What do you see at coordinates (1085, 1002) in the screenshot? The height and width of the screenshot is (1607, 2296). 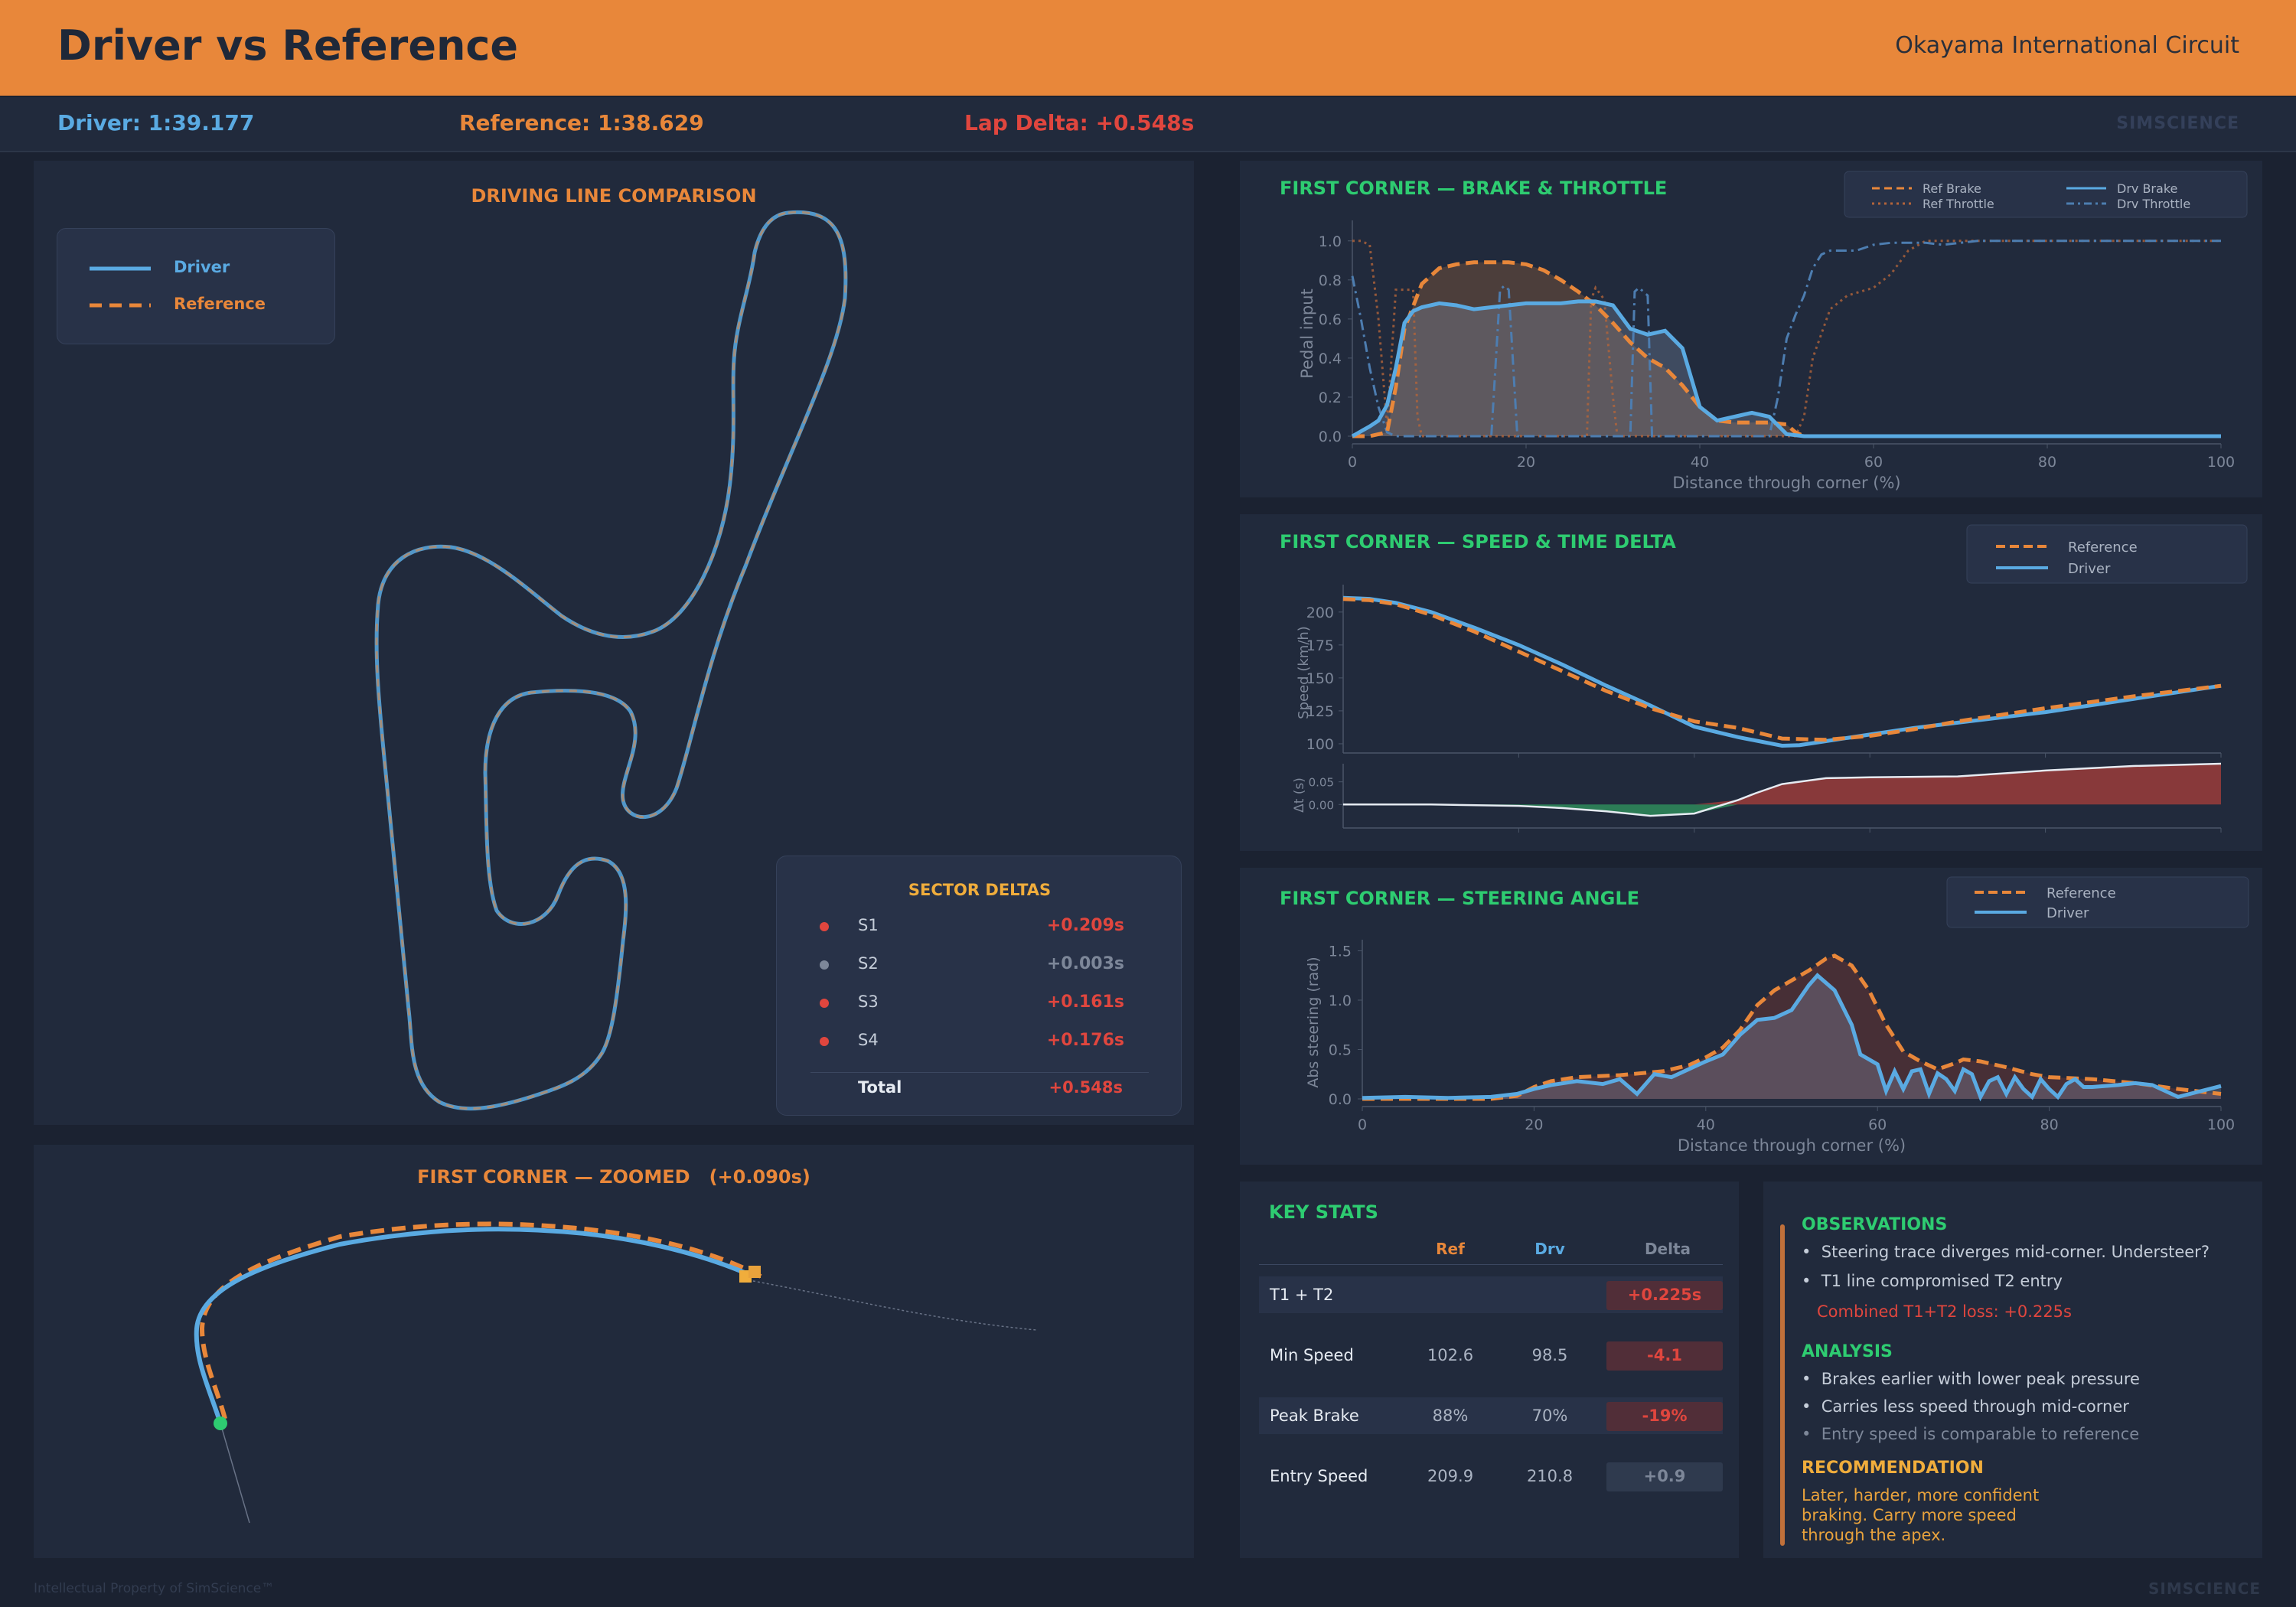 I see `sector-delta: +0.161s` at bounding box center [1085, 1002].